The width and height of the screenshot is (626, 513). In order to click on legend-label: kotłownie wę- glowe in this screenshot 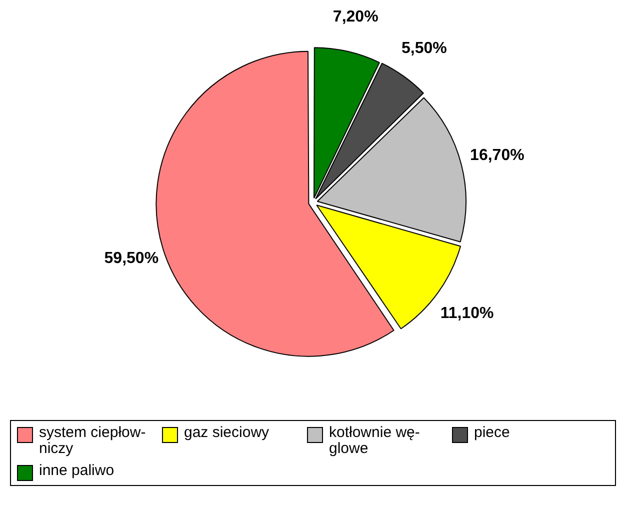, I will do `click(374, 440)`.